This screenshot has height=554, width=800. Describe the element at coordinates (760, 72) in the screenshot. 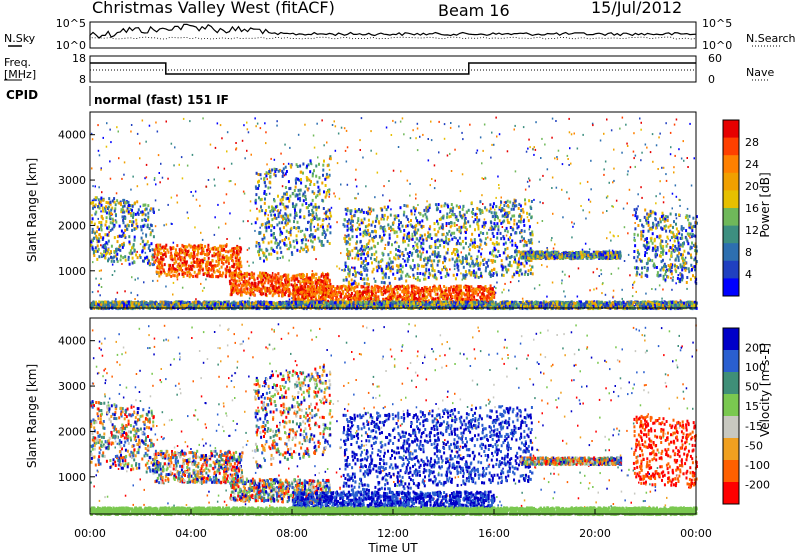

I see `nave-label: Nave` at that location.